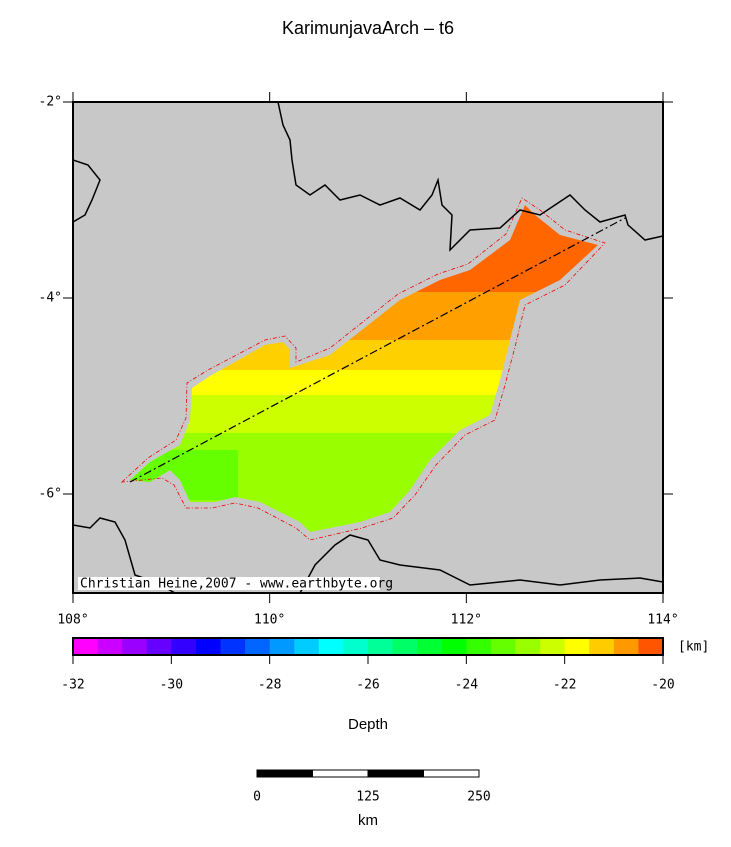  What do you see at coordinates (171, 685) in the screenshot?
I see `colorbar-tick-label: -30` at bounding box center [171, 685].